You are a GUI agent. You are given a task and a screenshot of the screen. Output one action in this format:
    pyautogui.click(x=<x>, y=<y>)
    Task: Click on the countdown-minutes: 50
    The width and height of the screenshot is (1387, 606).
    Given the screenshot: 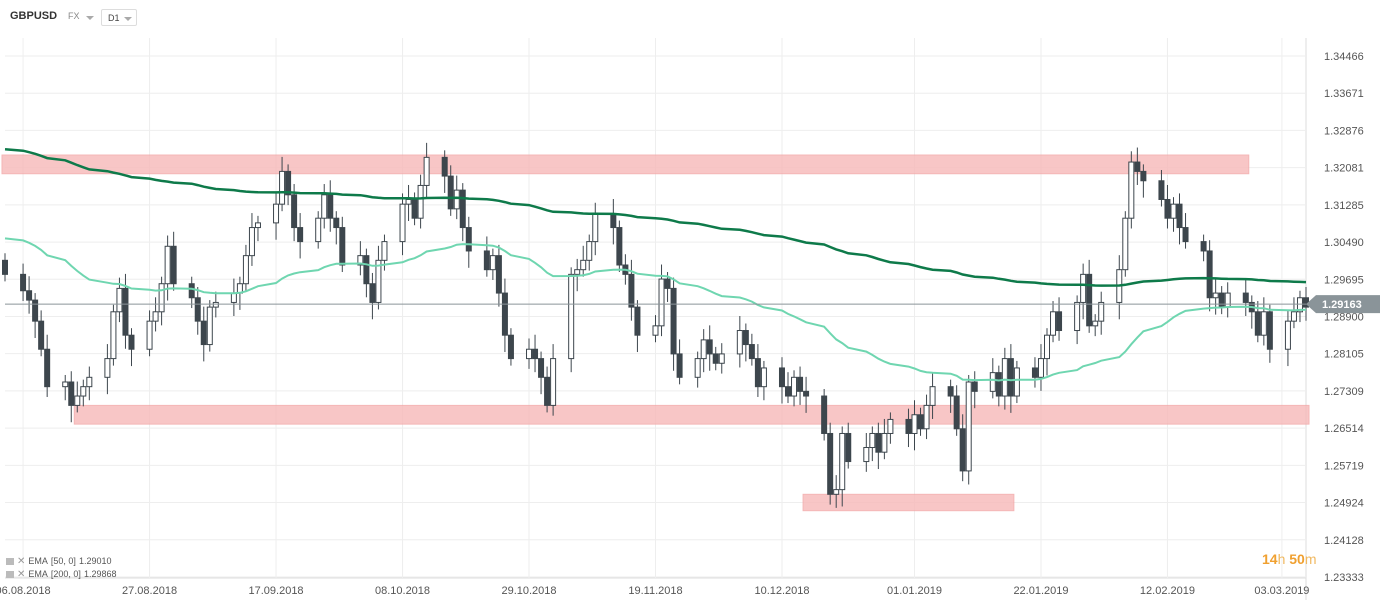 What is the action you would take?
    pyautogui.click(x=1297, y=559)
    